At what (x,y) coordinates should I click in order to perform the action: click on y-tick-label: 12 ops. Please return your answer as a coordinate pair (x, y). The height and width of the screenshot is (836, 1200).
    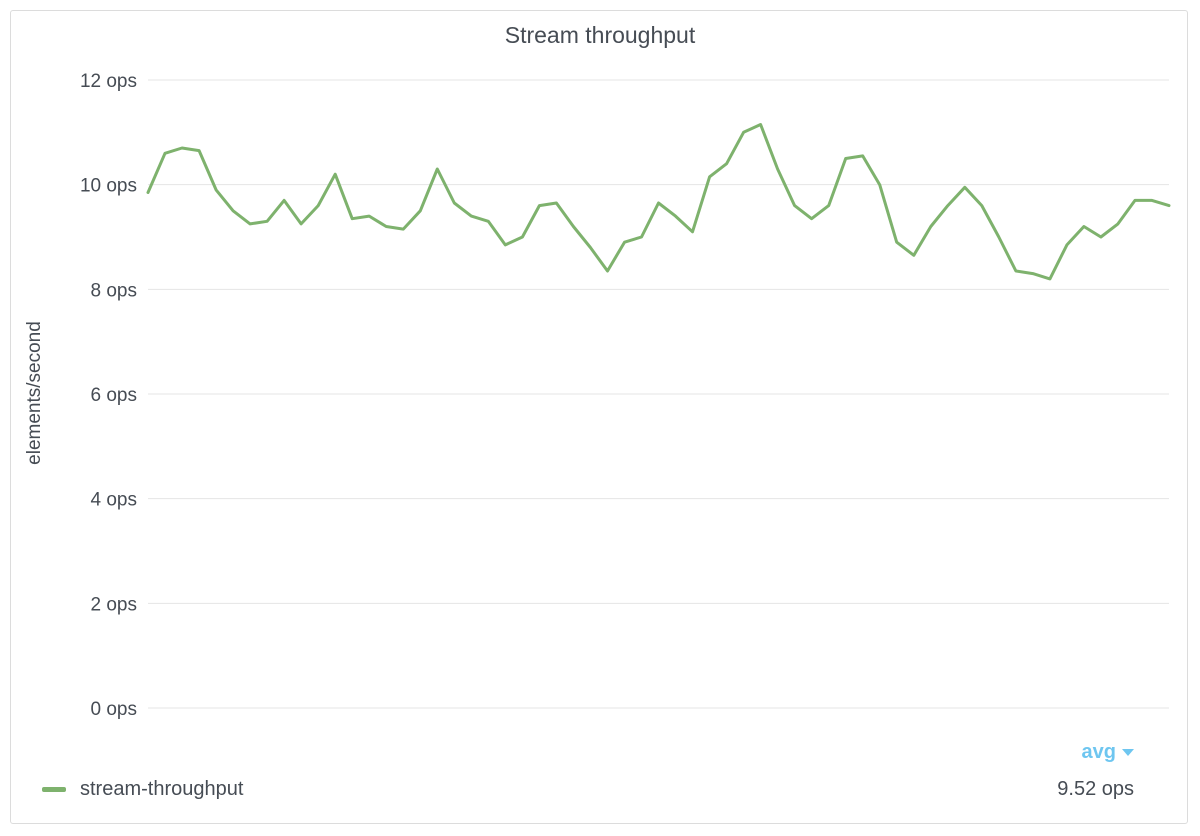
    Looking at the image, I should click on (108, 81).